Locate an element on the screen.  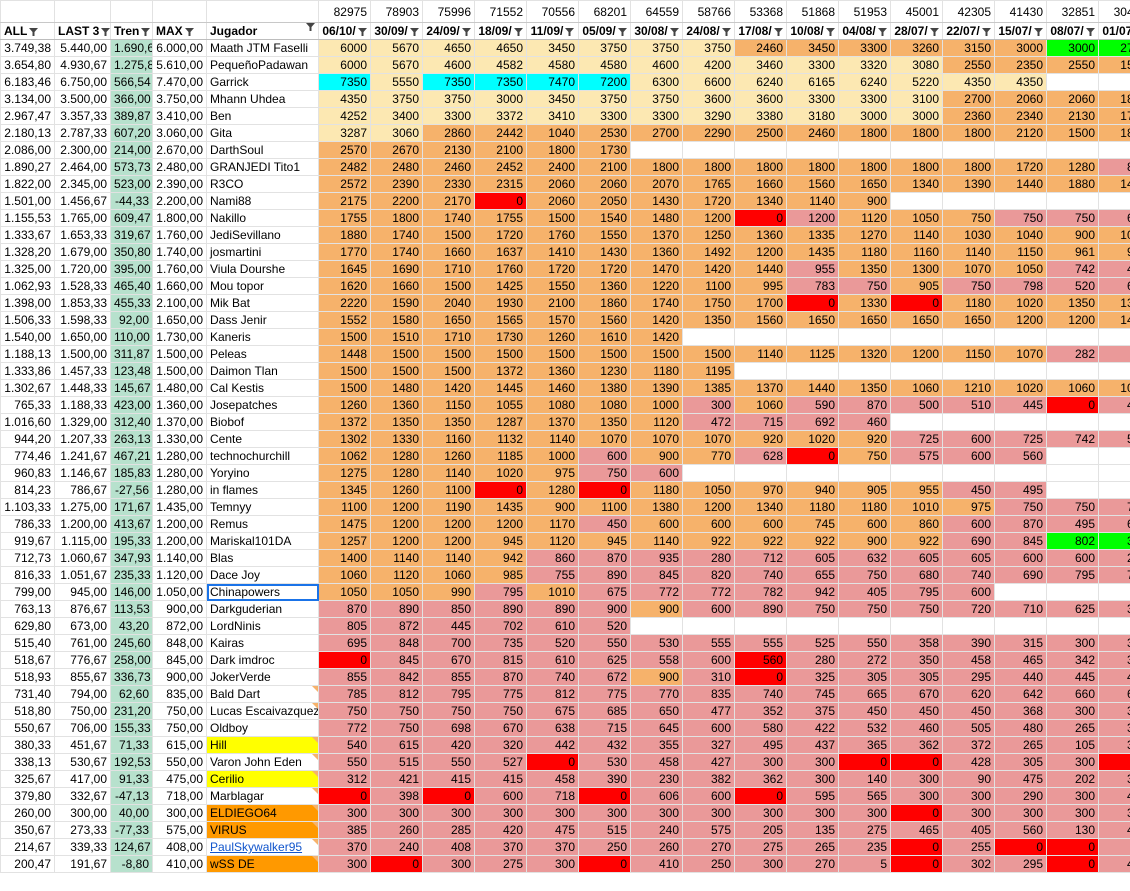
max-cell: 550,00 is located at coordinates (179, 762).